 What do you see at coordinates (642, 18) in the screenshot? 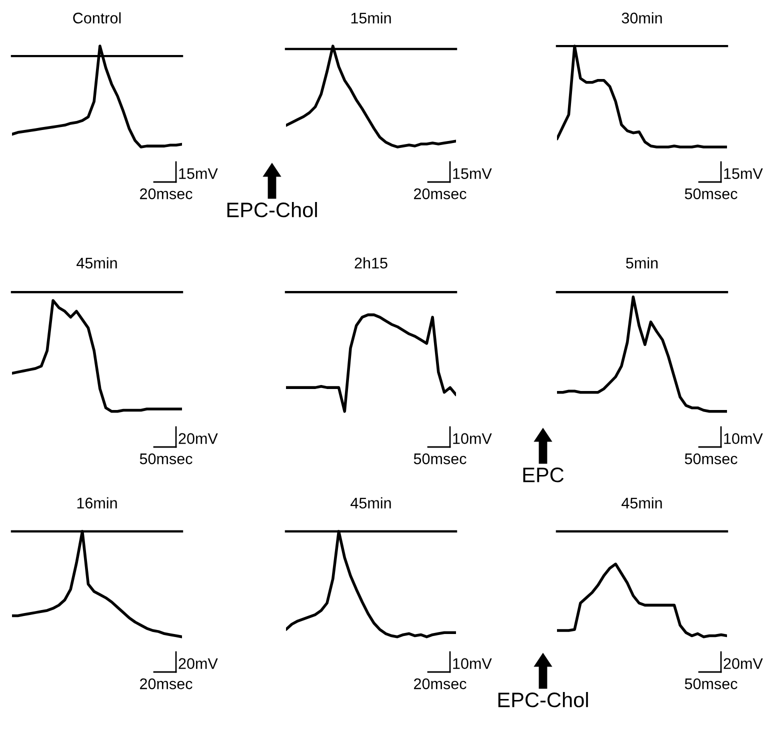
I see `chart-title: 30min` at bounding box center [642, 18].